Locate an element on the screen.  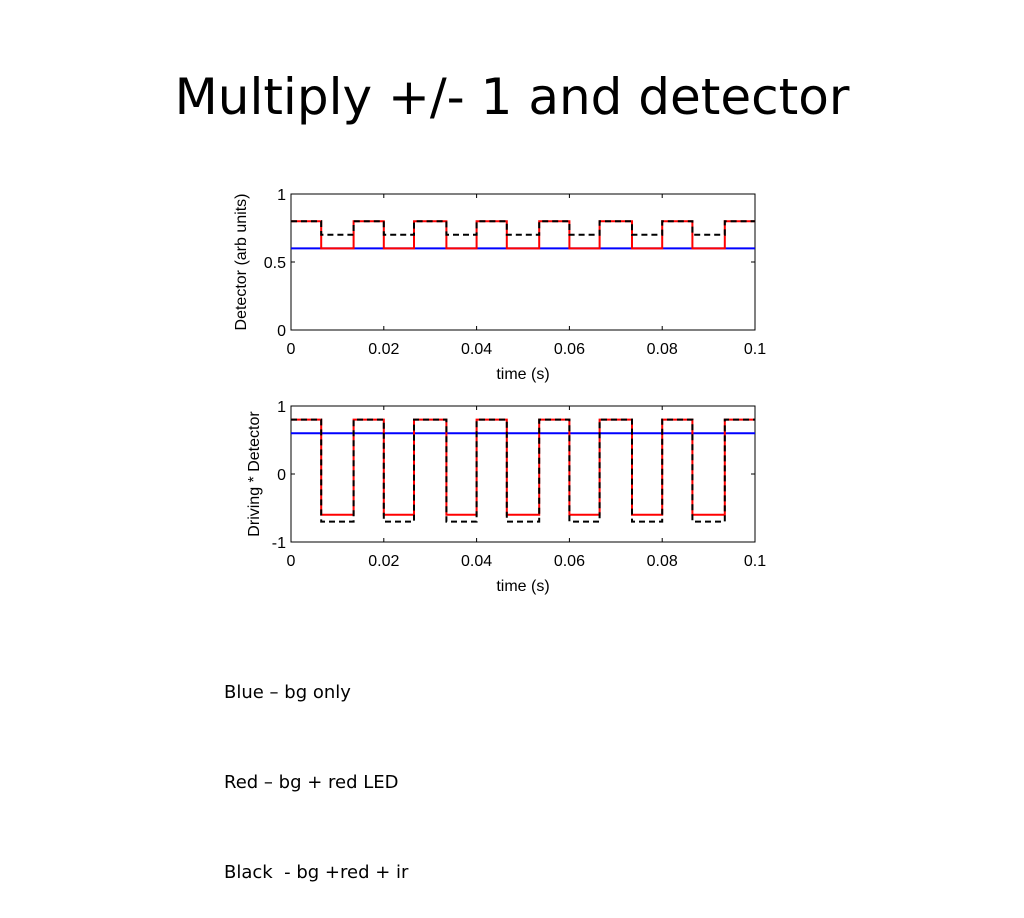
legend-note-black: Black - bg +red + ir is located at coordinates (316, 872).